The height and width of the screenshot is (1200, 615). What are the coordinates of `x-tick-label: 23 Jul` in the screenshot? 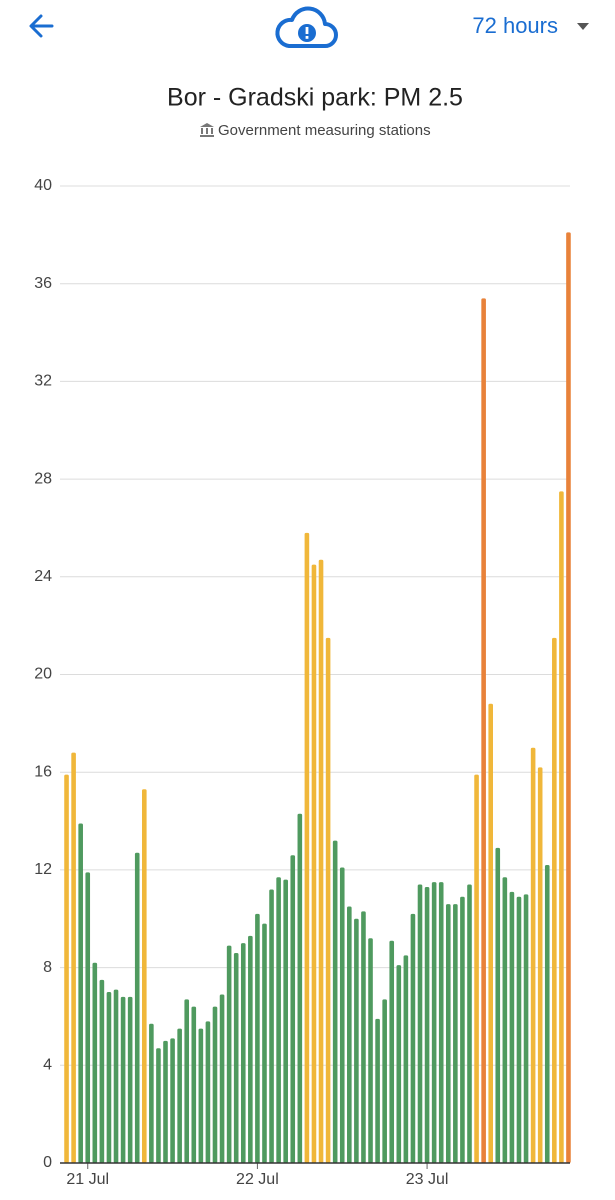 It's located at (427, 1179).